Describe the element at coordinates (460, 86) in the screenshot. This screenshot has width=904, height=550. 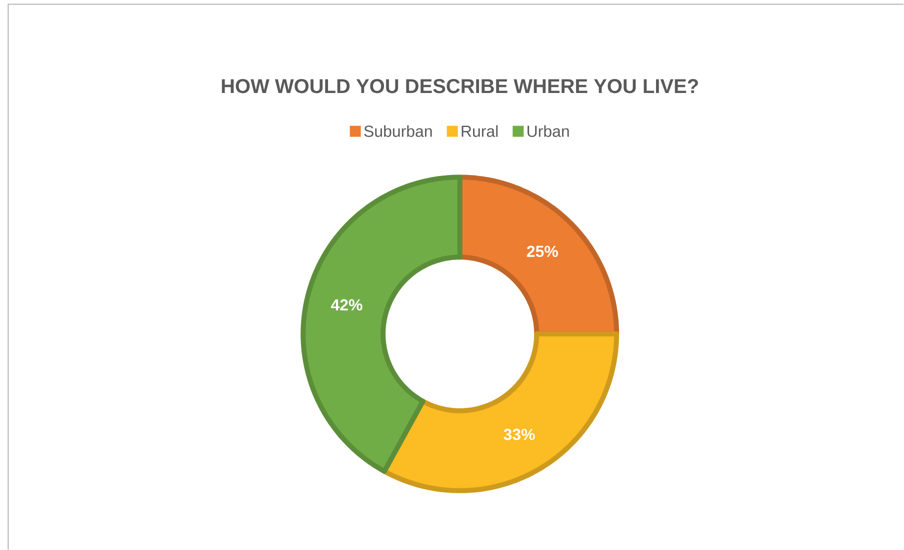
I see `chart-title: HOW WOULD YOU DESCRIBE WHERE YOU LIVE?` at that location.